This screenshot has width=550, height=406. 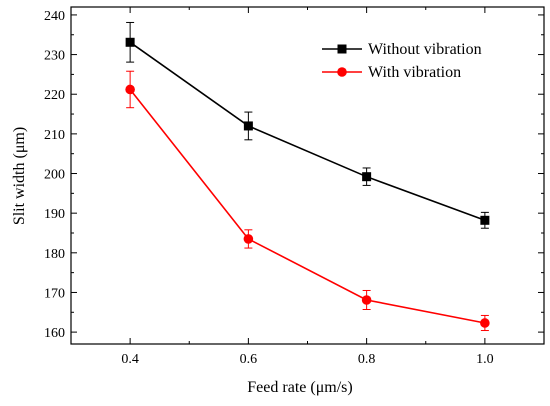 What do you see at coordinates (19, 176) in the screenshot?
I see `y-axis-title: Slit width (μm)` at bounding box center [19, 176].